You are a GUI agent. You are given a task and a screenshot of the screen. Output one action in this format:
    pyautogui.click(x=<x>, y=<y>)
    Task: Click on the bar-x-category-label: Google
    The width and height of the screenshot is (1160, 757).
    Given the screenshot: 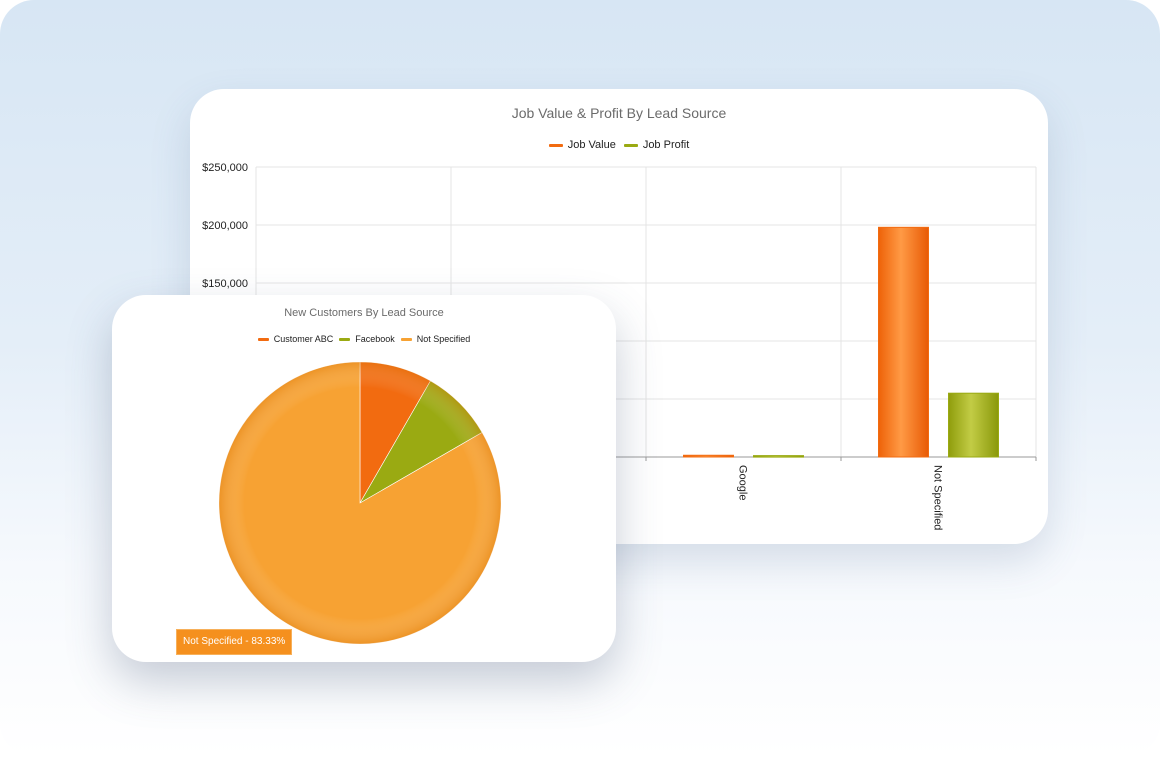 What is the action you would take?
    pyautogui.click(x=743, y=482)
    